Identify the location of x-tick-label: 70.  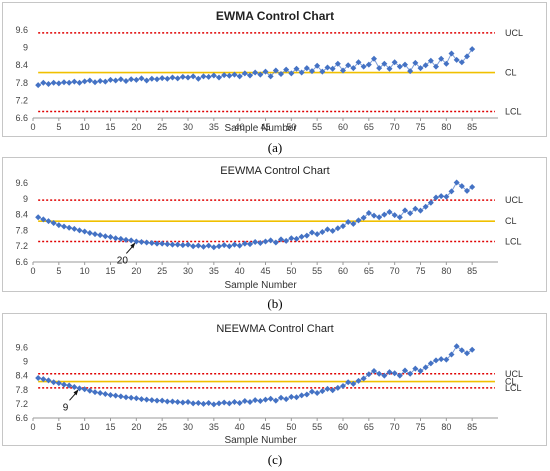
(395, 127).